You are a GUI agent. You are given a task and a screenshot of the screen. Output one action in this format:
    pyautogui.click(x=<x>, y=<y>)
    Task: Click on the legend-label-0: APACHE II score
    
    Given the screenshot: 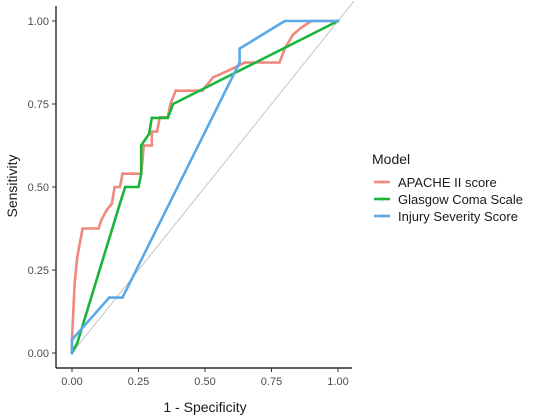 What is the action you would take?
    pyautogui.click(x=447, y=182)
    